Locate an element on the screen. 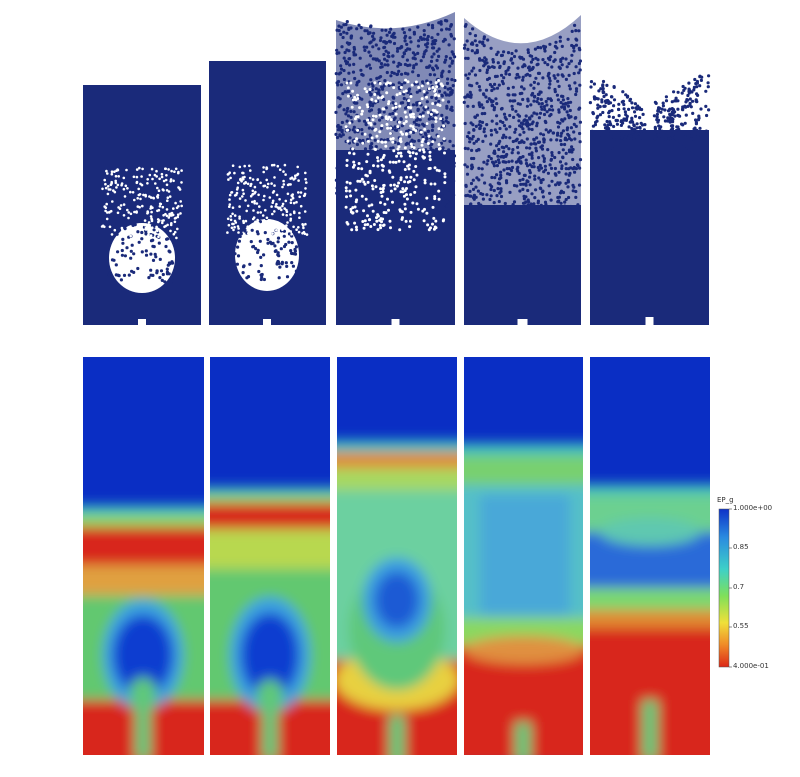 This screenshot has width=800, height=777. colorbar-tick-max: 1.000e+00 is located at coordinates (753, 508).